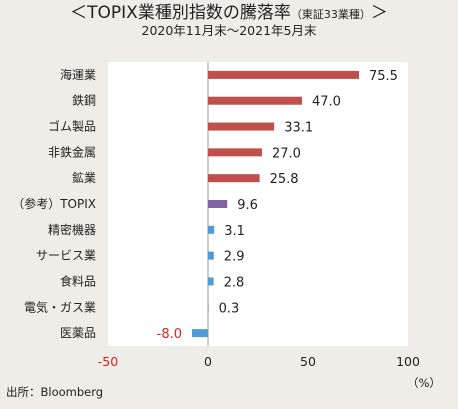 Image resolution: width=458 pixels, height=409 pixels. Describe the element at coordinates (60, 306) in the screenshot. I see `category-label: 電気・ガス業` at that location.